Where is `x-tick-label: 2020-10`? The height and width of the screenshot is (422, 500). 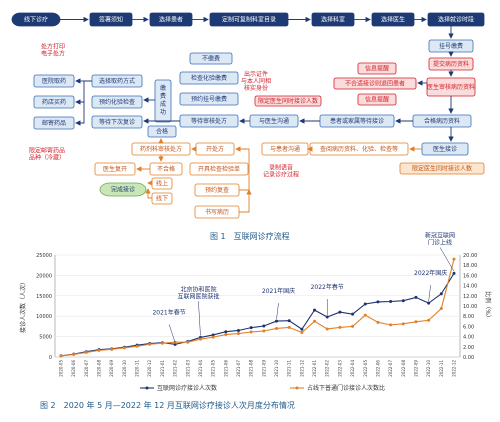 x-tick-label: 2020-10 is located at coordinates (124, 368).